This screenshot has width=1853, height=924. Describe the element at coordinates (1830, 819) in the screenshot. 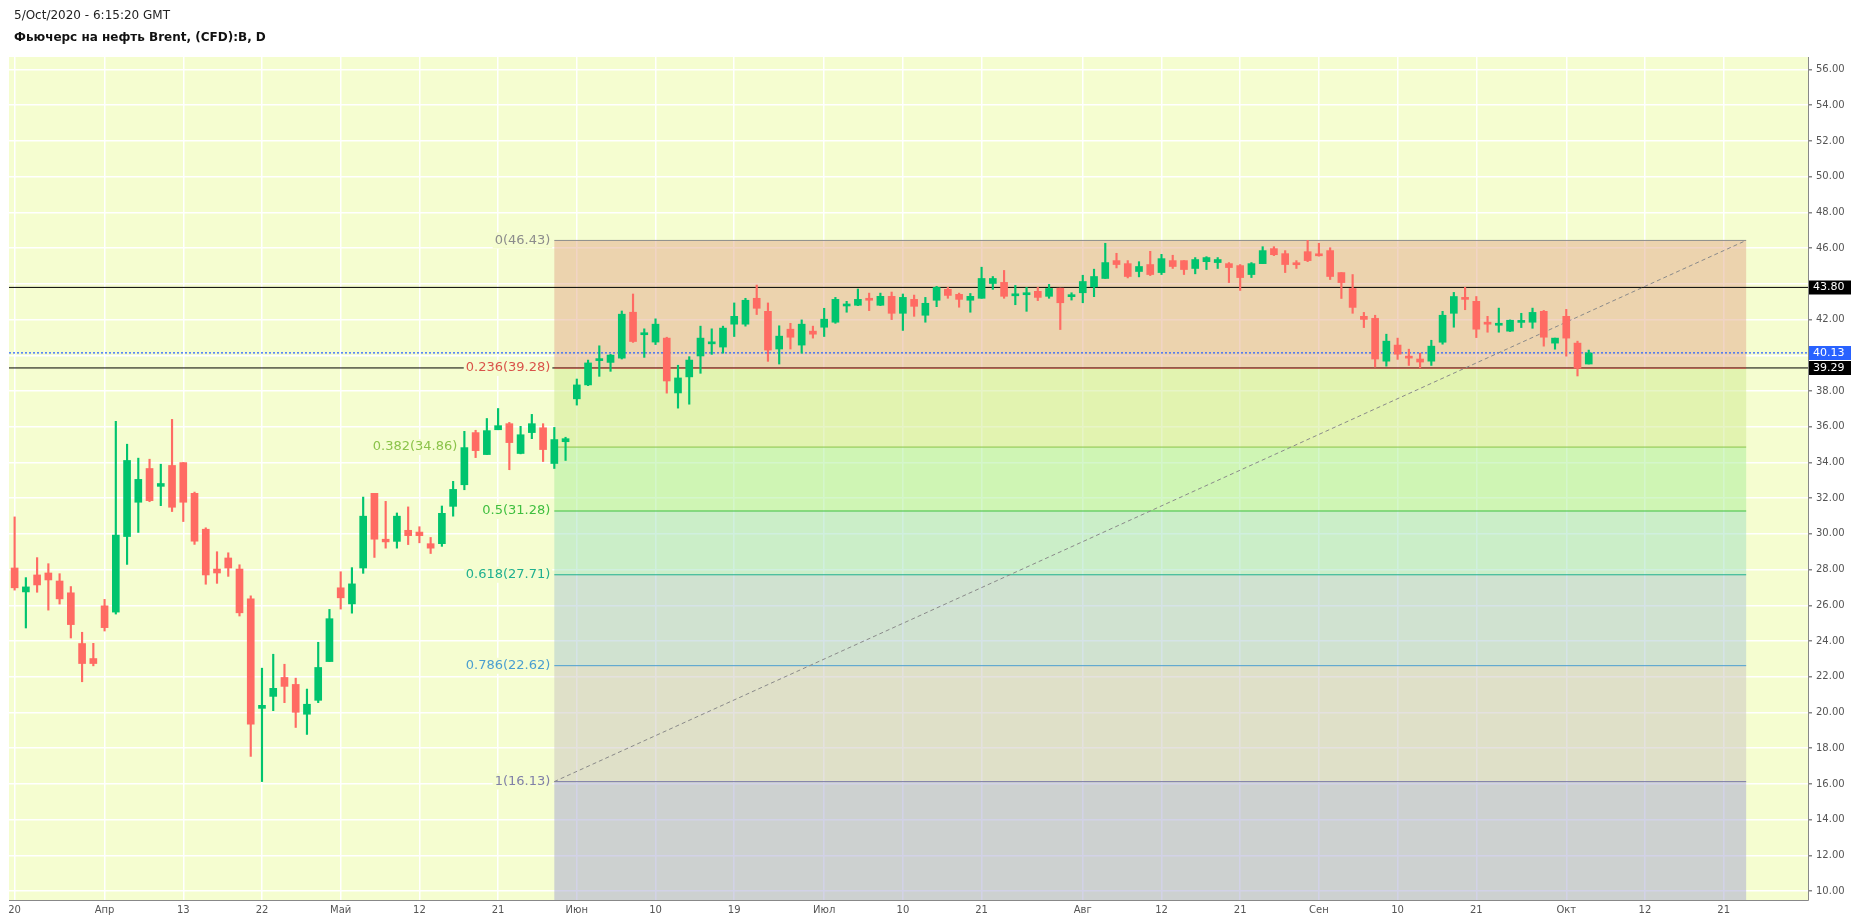

I see `y-tick-label: 14.00` at that location.